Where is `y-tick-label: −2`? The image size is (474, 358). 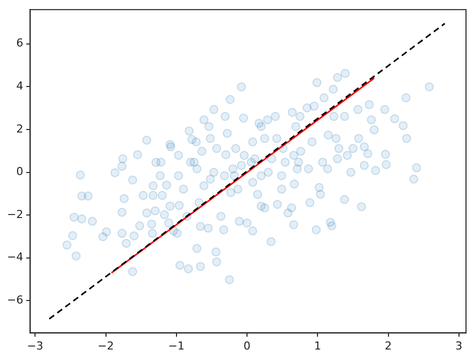
y-tick-label: −2 is located at coordinates (15, 214).